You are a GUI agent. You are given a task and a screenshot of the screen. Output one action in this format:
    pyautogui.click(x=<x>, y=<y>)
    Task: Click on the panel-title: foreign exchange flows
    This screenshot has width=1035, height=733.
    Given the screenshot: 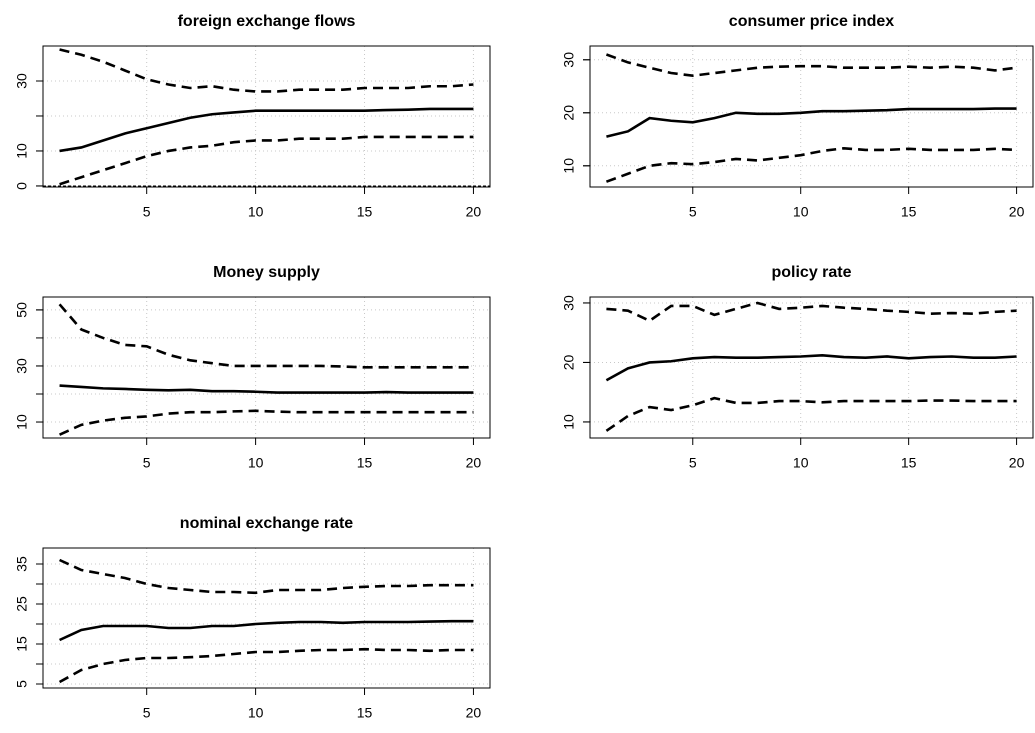 What is the action you would take?
    pyautogui.click(x=267, y=21)
    